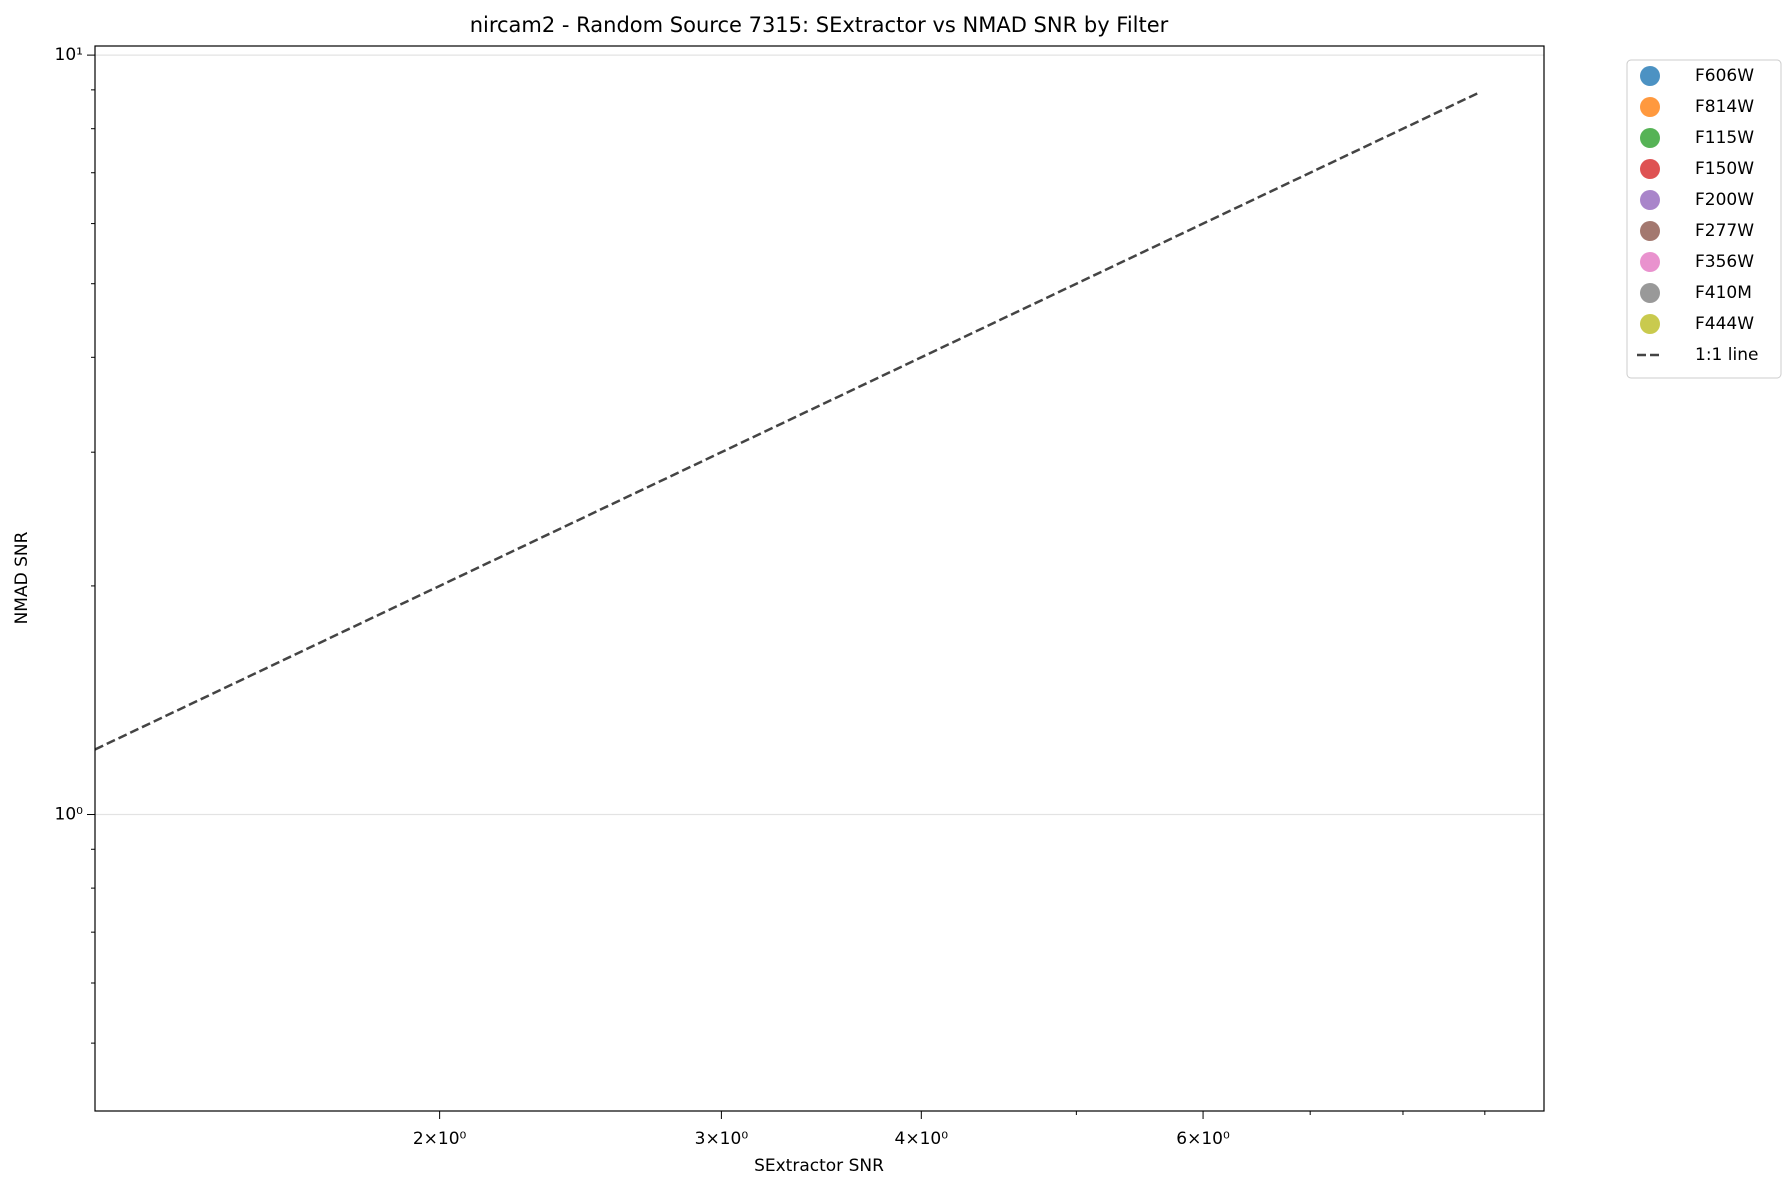 This screenshot has height=1186, width=1787. I want to click on x-tick-label: 3×10⁰, so click(722, 1139).